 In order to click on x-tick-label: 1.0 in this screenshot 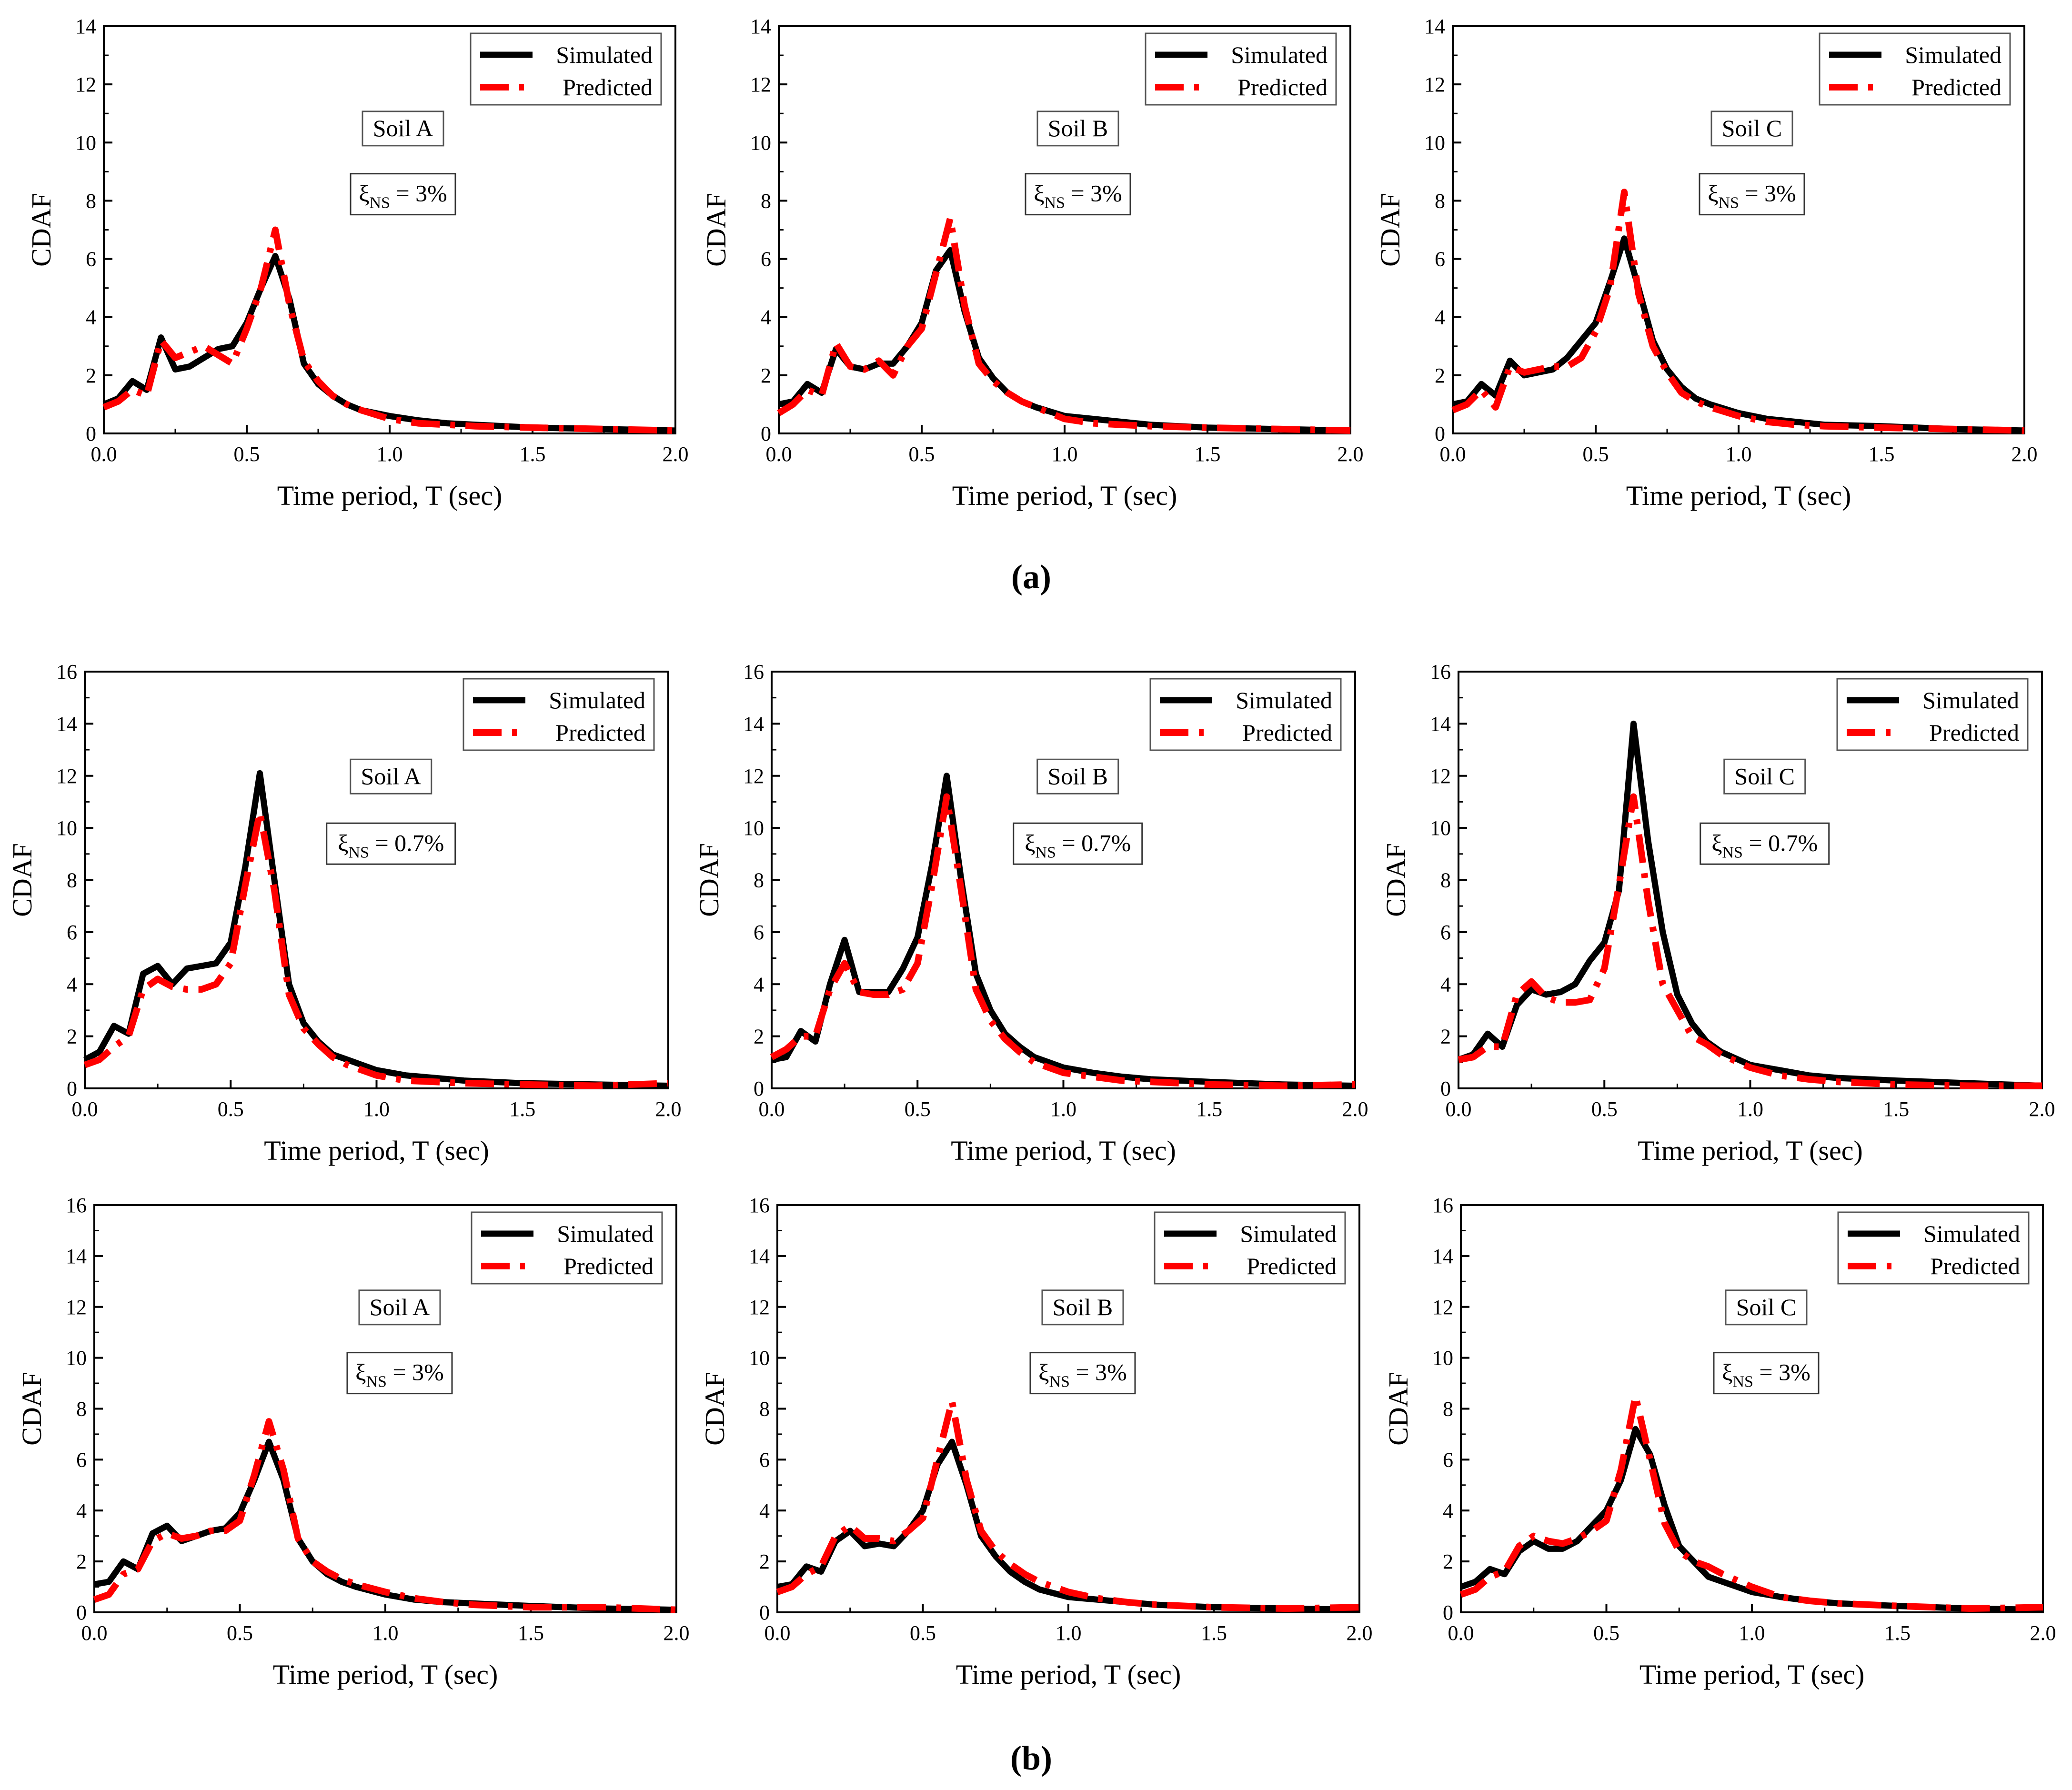, I will do `click(1063, 1109)`.